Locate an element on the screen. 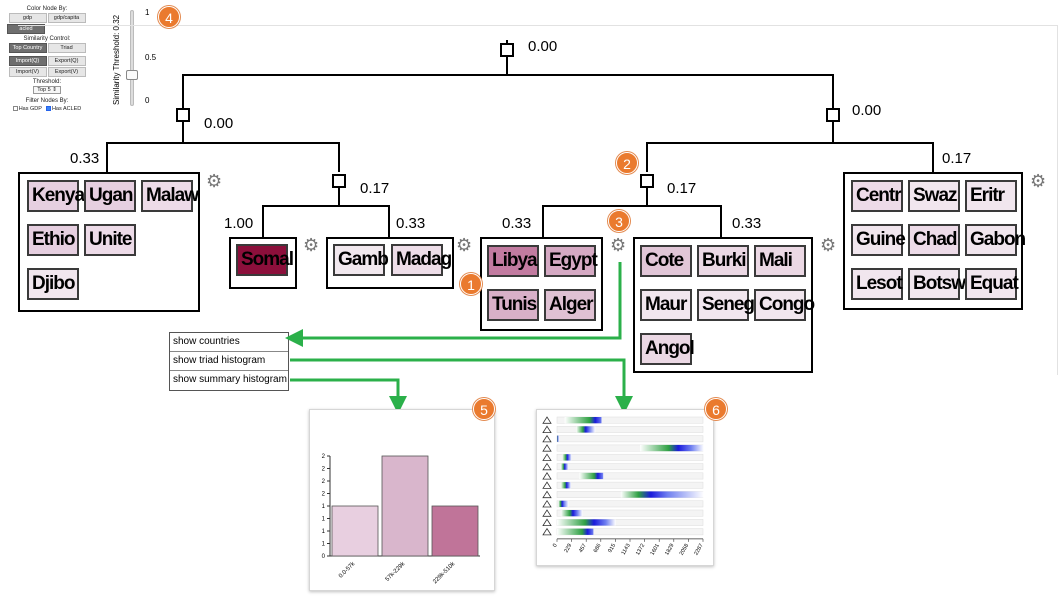 The width and height of the screenshot is (1063, 598). country-cell-mali: Mali is located at coordinates (780, 261).